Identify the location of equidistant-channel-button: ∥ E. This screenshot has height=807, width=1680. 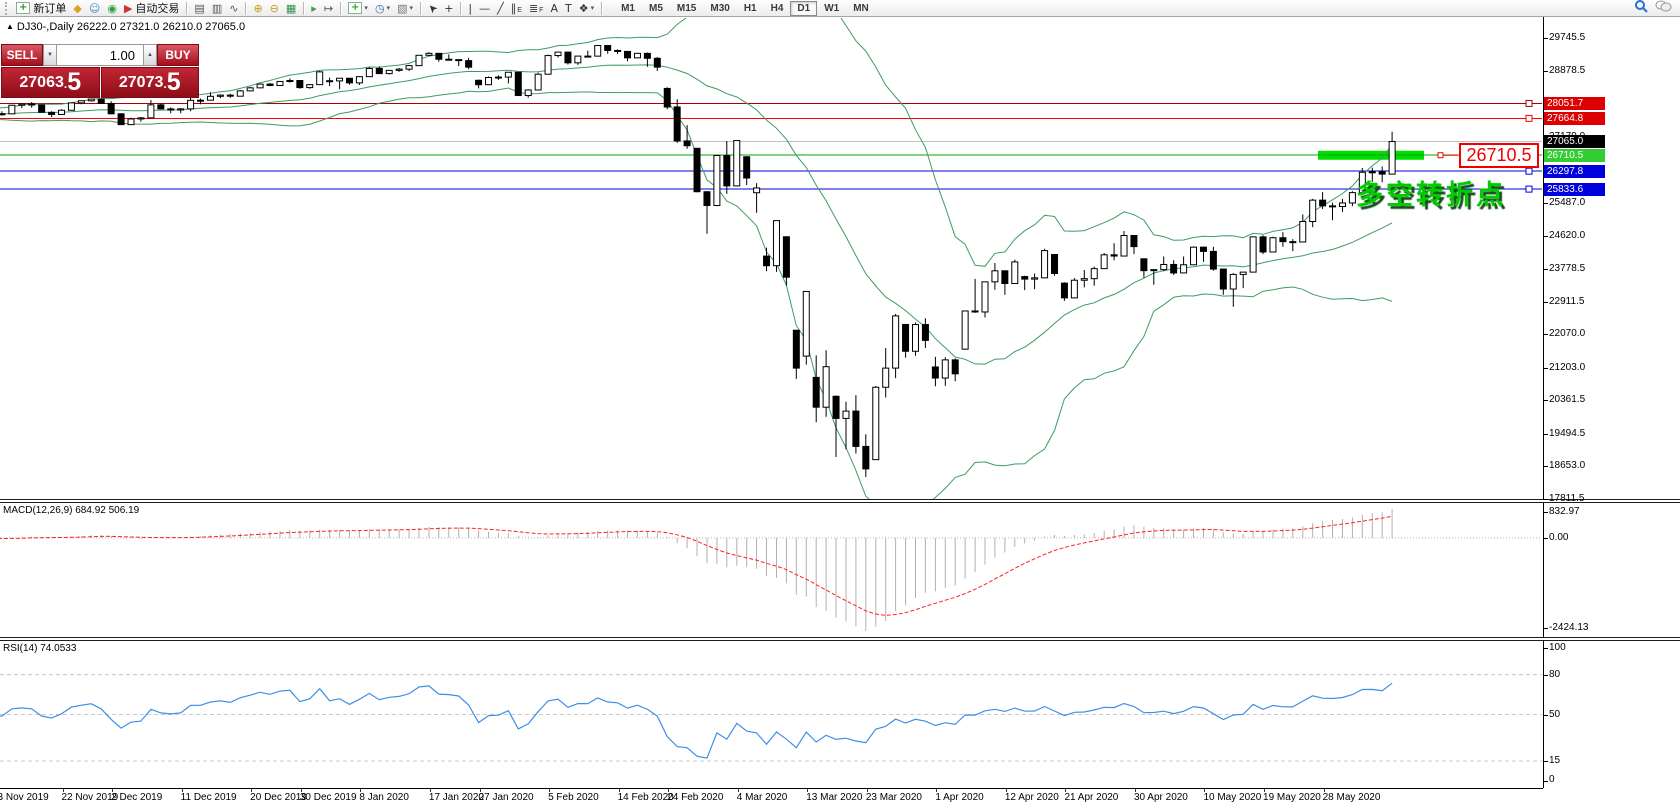
(516, 8).